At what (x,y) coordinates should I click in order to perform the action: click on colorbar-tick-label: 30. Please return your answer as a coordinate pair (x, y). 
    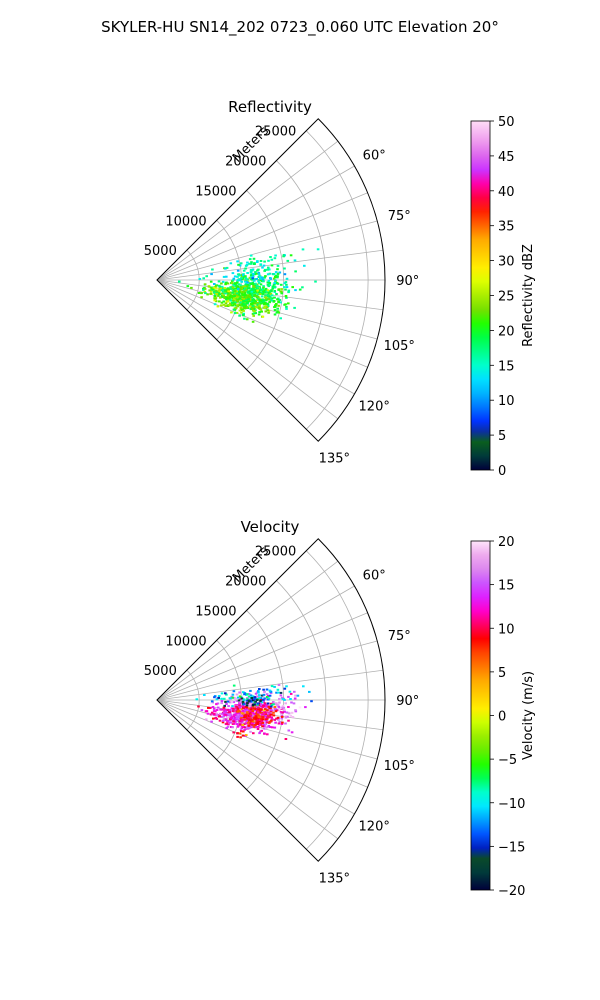
    Looking at the image, I should click on (506, 262).